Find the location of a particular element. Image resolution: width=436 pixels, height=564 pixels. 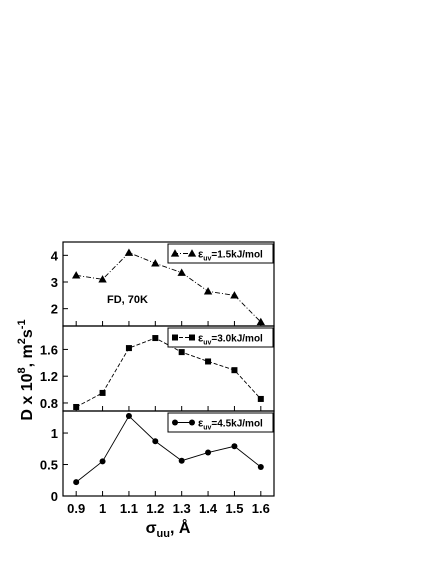

panel-1-y-tick-label: 4 is located at coordinates (55, 255).